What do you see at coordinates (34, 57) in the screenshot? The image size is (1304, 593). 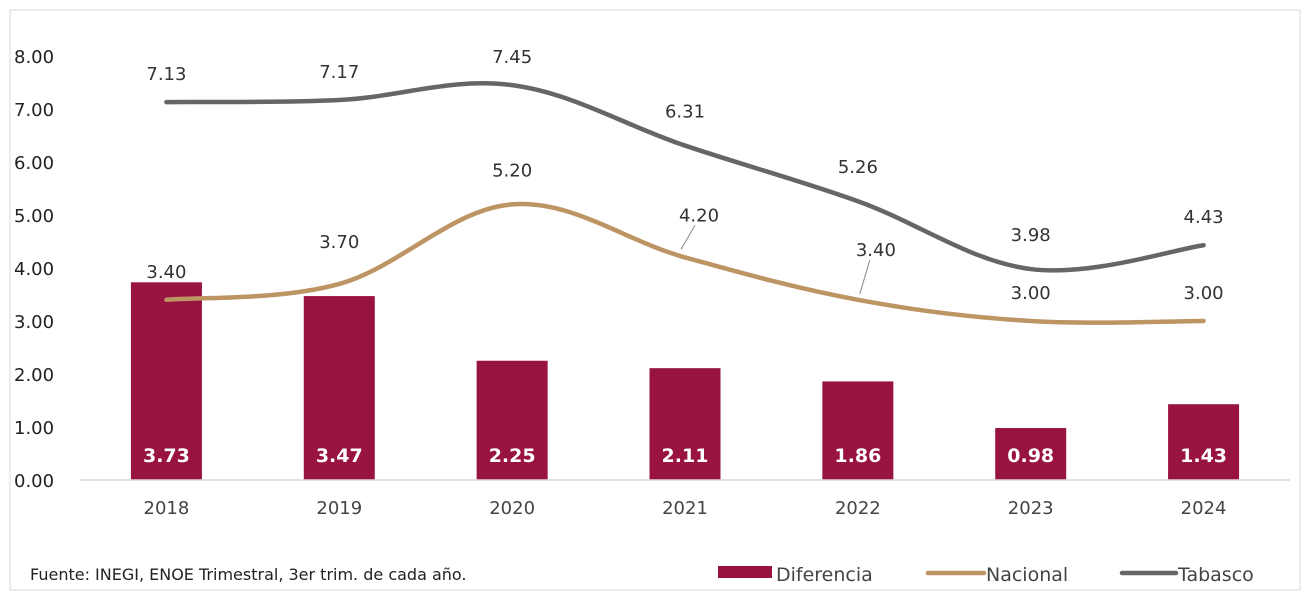 I see `y-tick-label: 8.00` at bounding box center [34, 57].